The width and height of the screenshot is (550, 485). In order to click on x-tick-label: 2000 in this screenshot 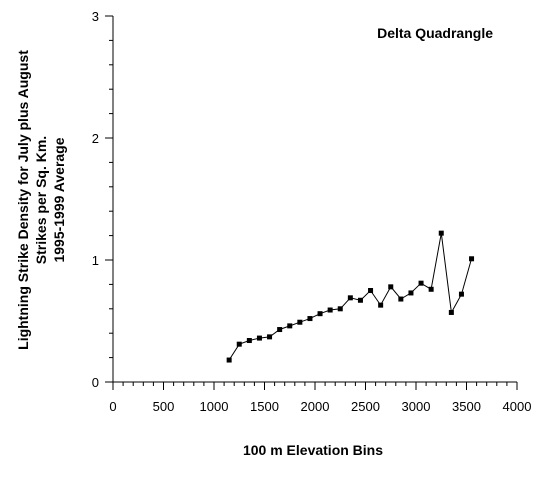, I will do `click(315, 406)`.